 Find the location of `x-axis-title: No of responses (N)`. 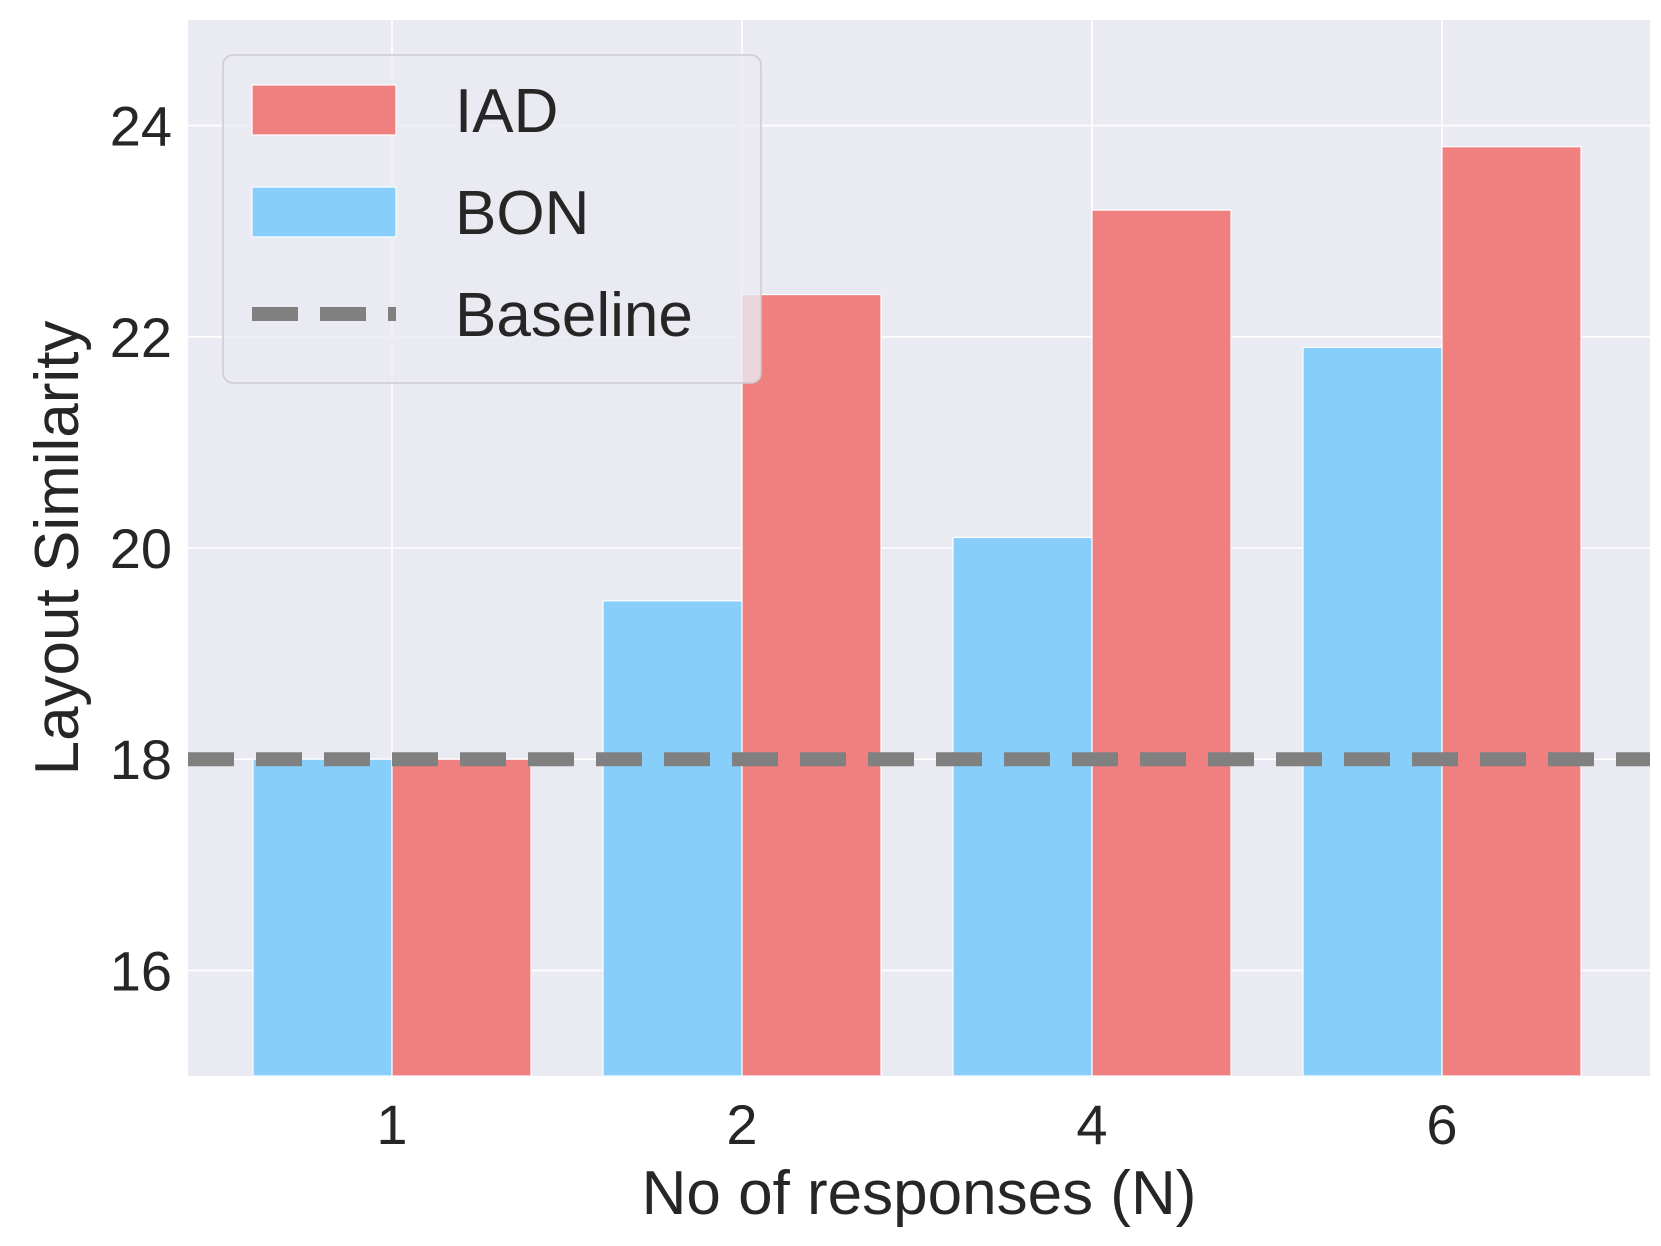

x-axis-title: No of responses (N) is located at coordinates (919, 1193).